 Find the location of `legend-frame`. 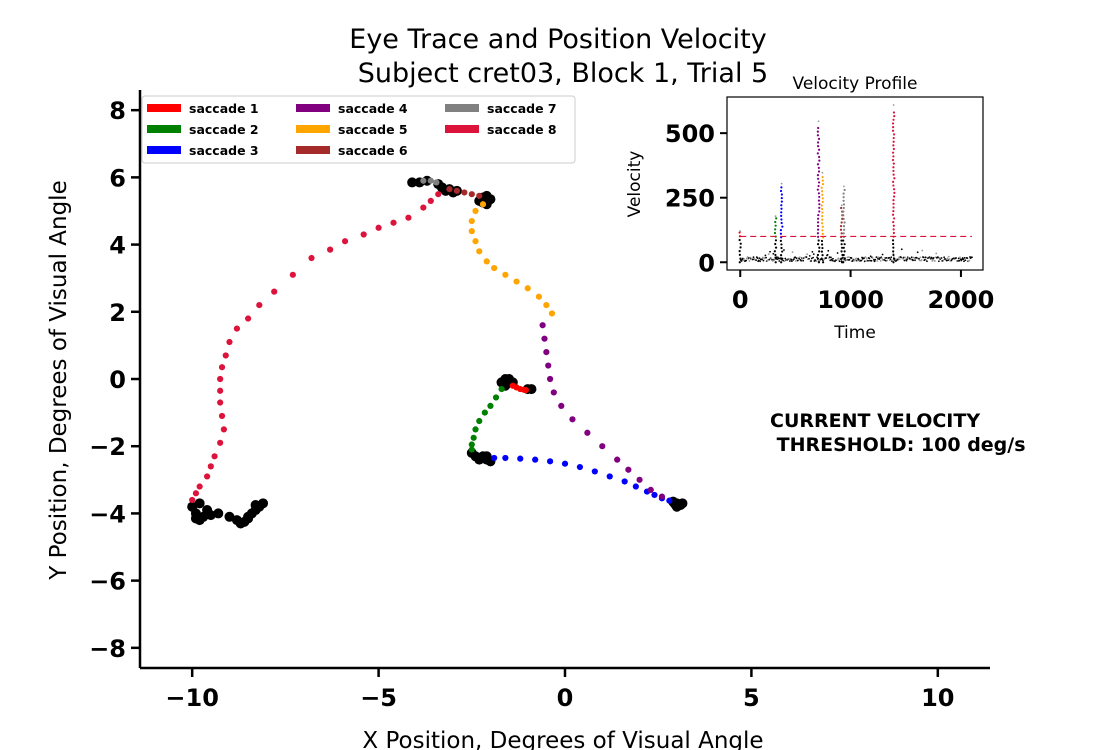

legend-frame is located at coordinates (358, 129).